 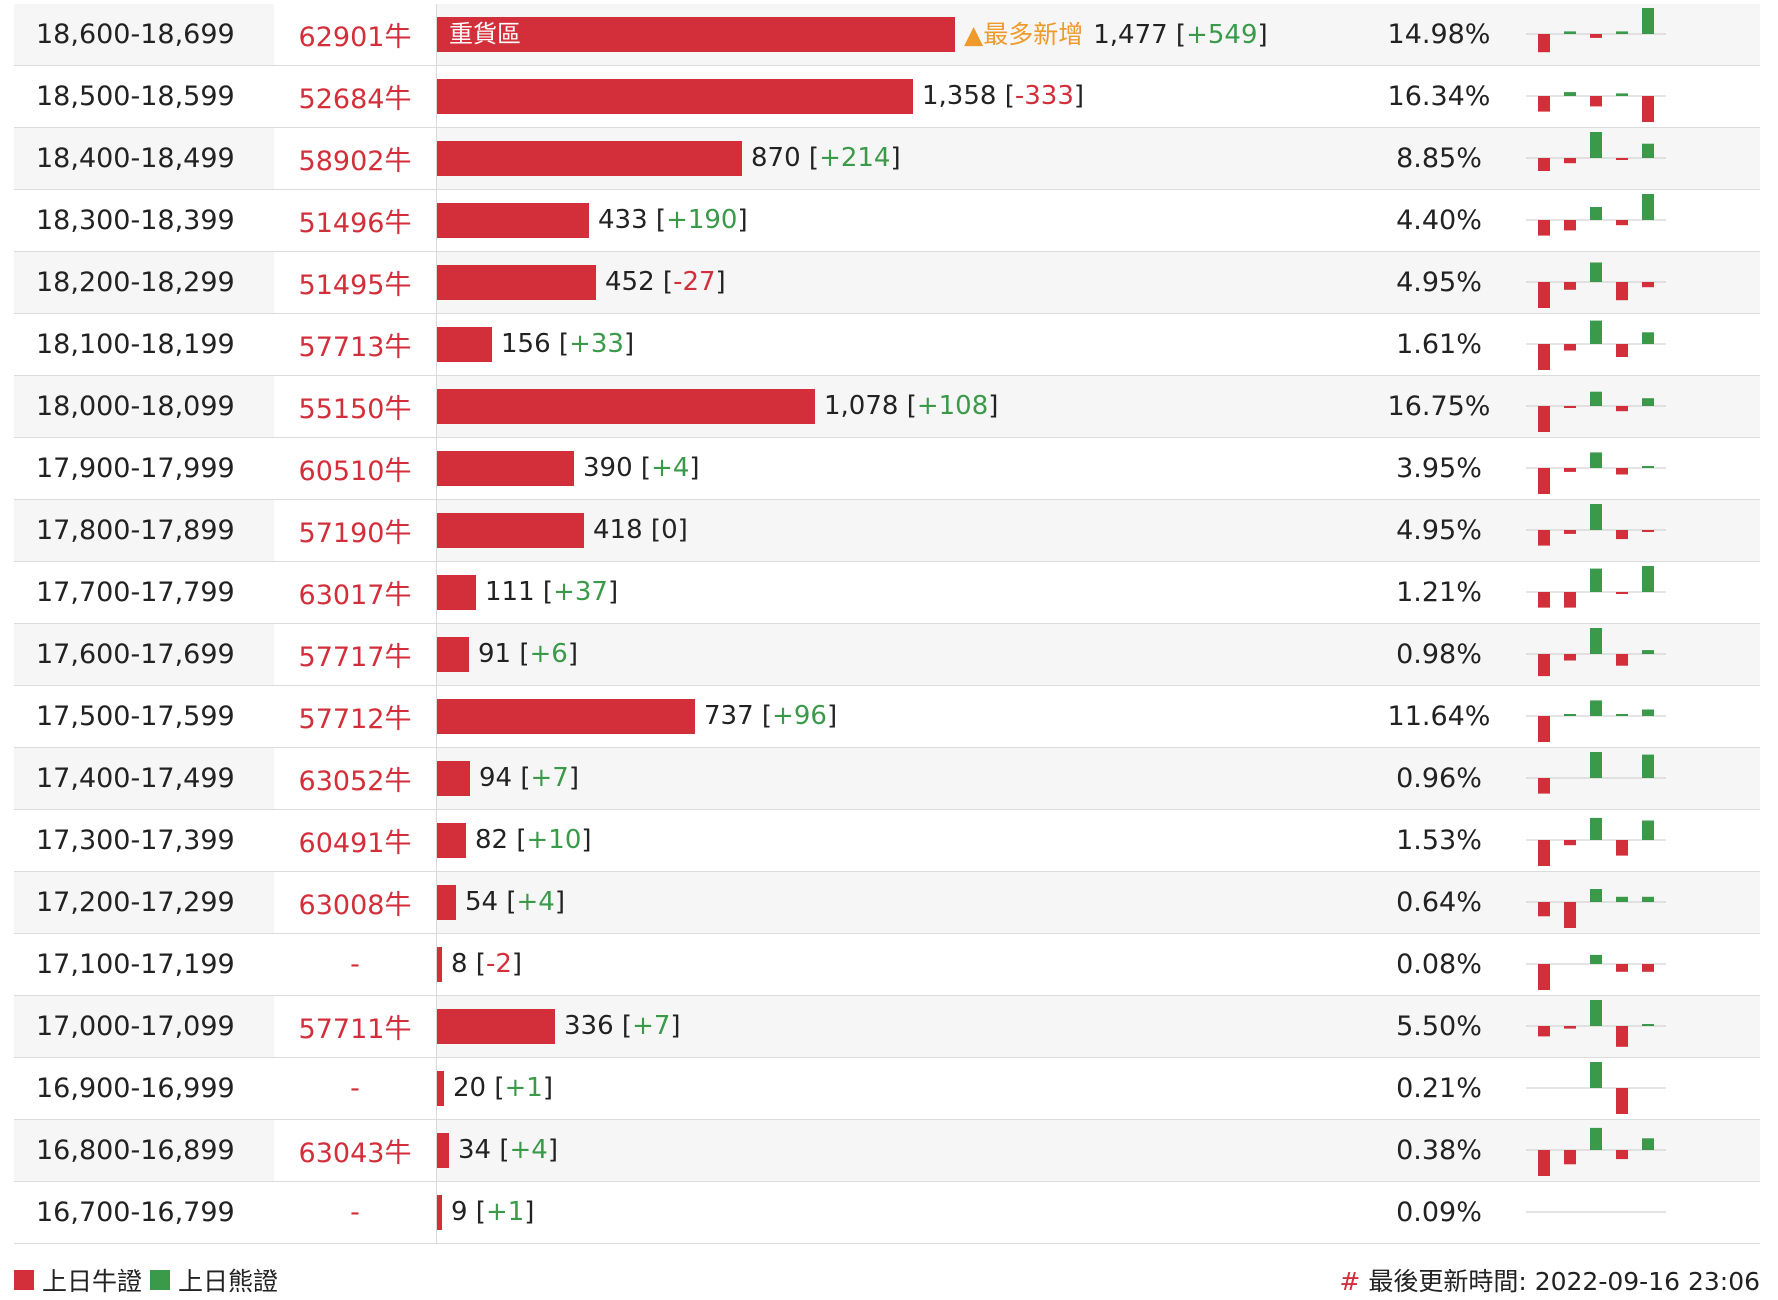 What do you see at coordinates (135, 1150) in the screenshot?
I see `strike-range: 16,800-16,899` at bounding box center [135, 1150].